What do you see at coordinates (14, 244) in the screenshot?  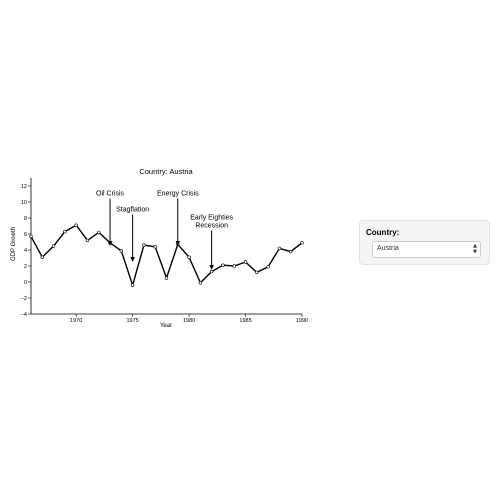 I see `y-axis-label: GDP Growth` at bounding box center [14, 244].